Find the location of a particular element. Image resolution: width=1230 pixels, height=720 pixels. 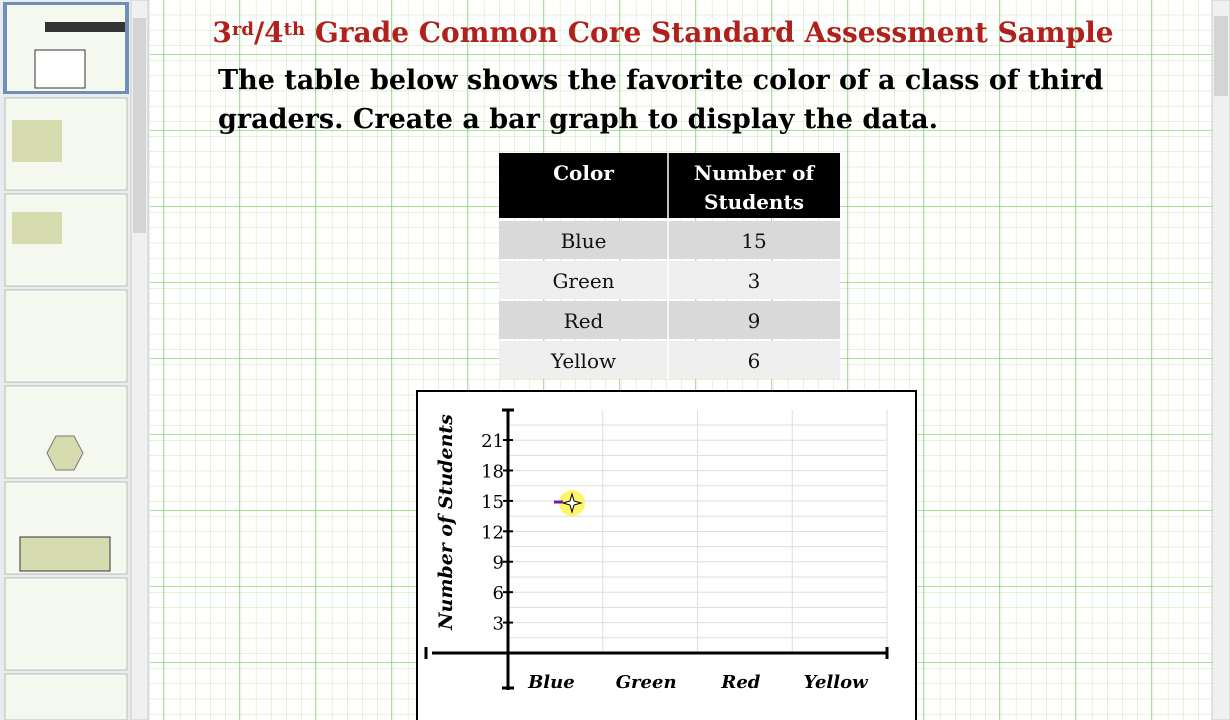

main-scrollbar is located at coordinates (1220, 360).